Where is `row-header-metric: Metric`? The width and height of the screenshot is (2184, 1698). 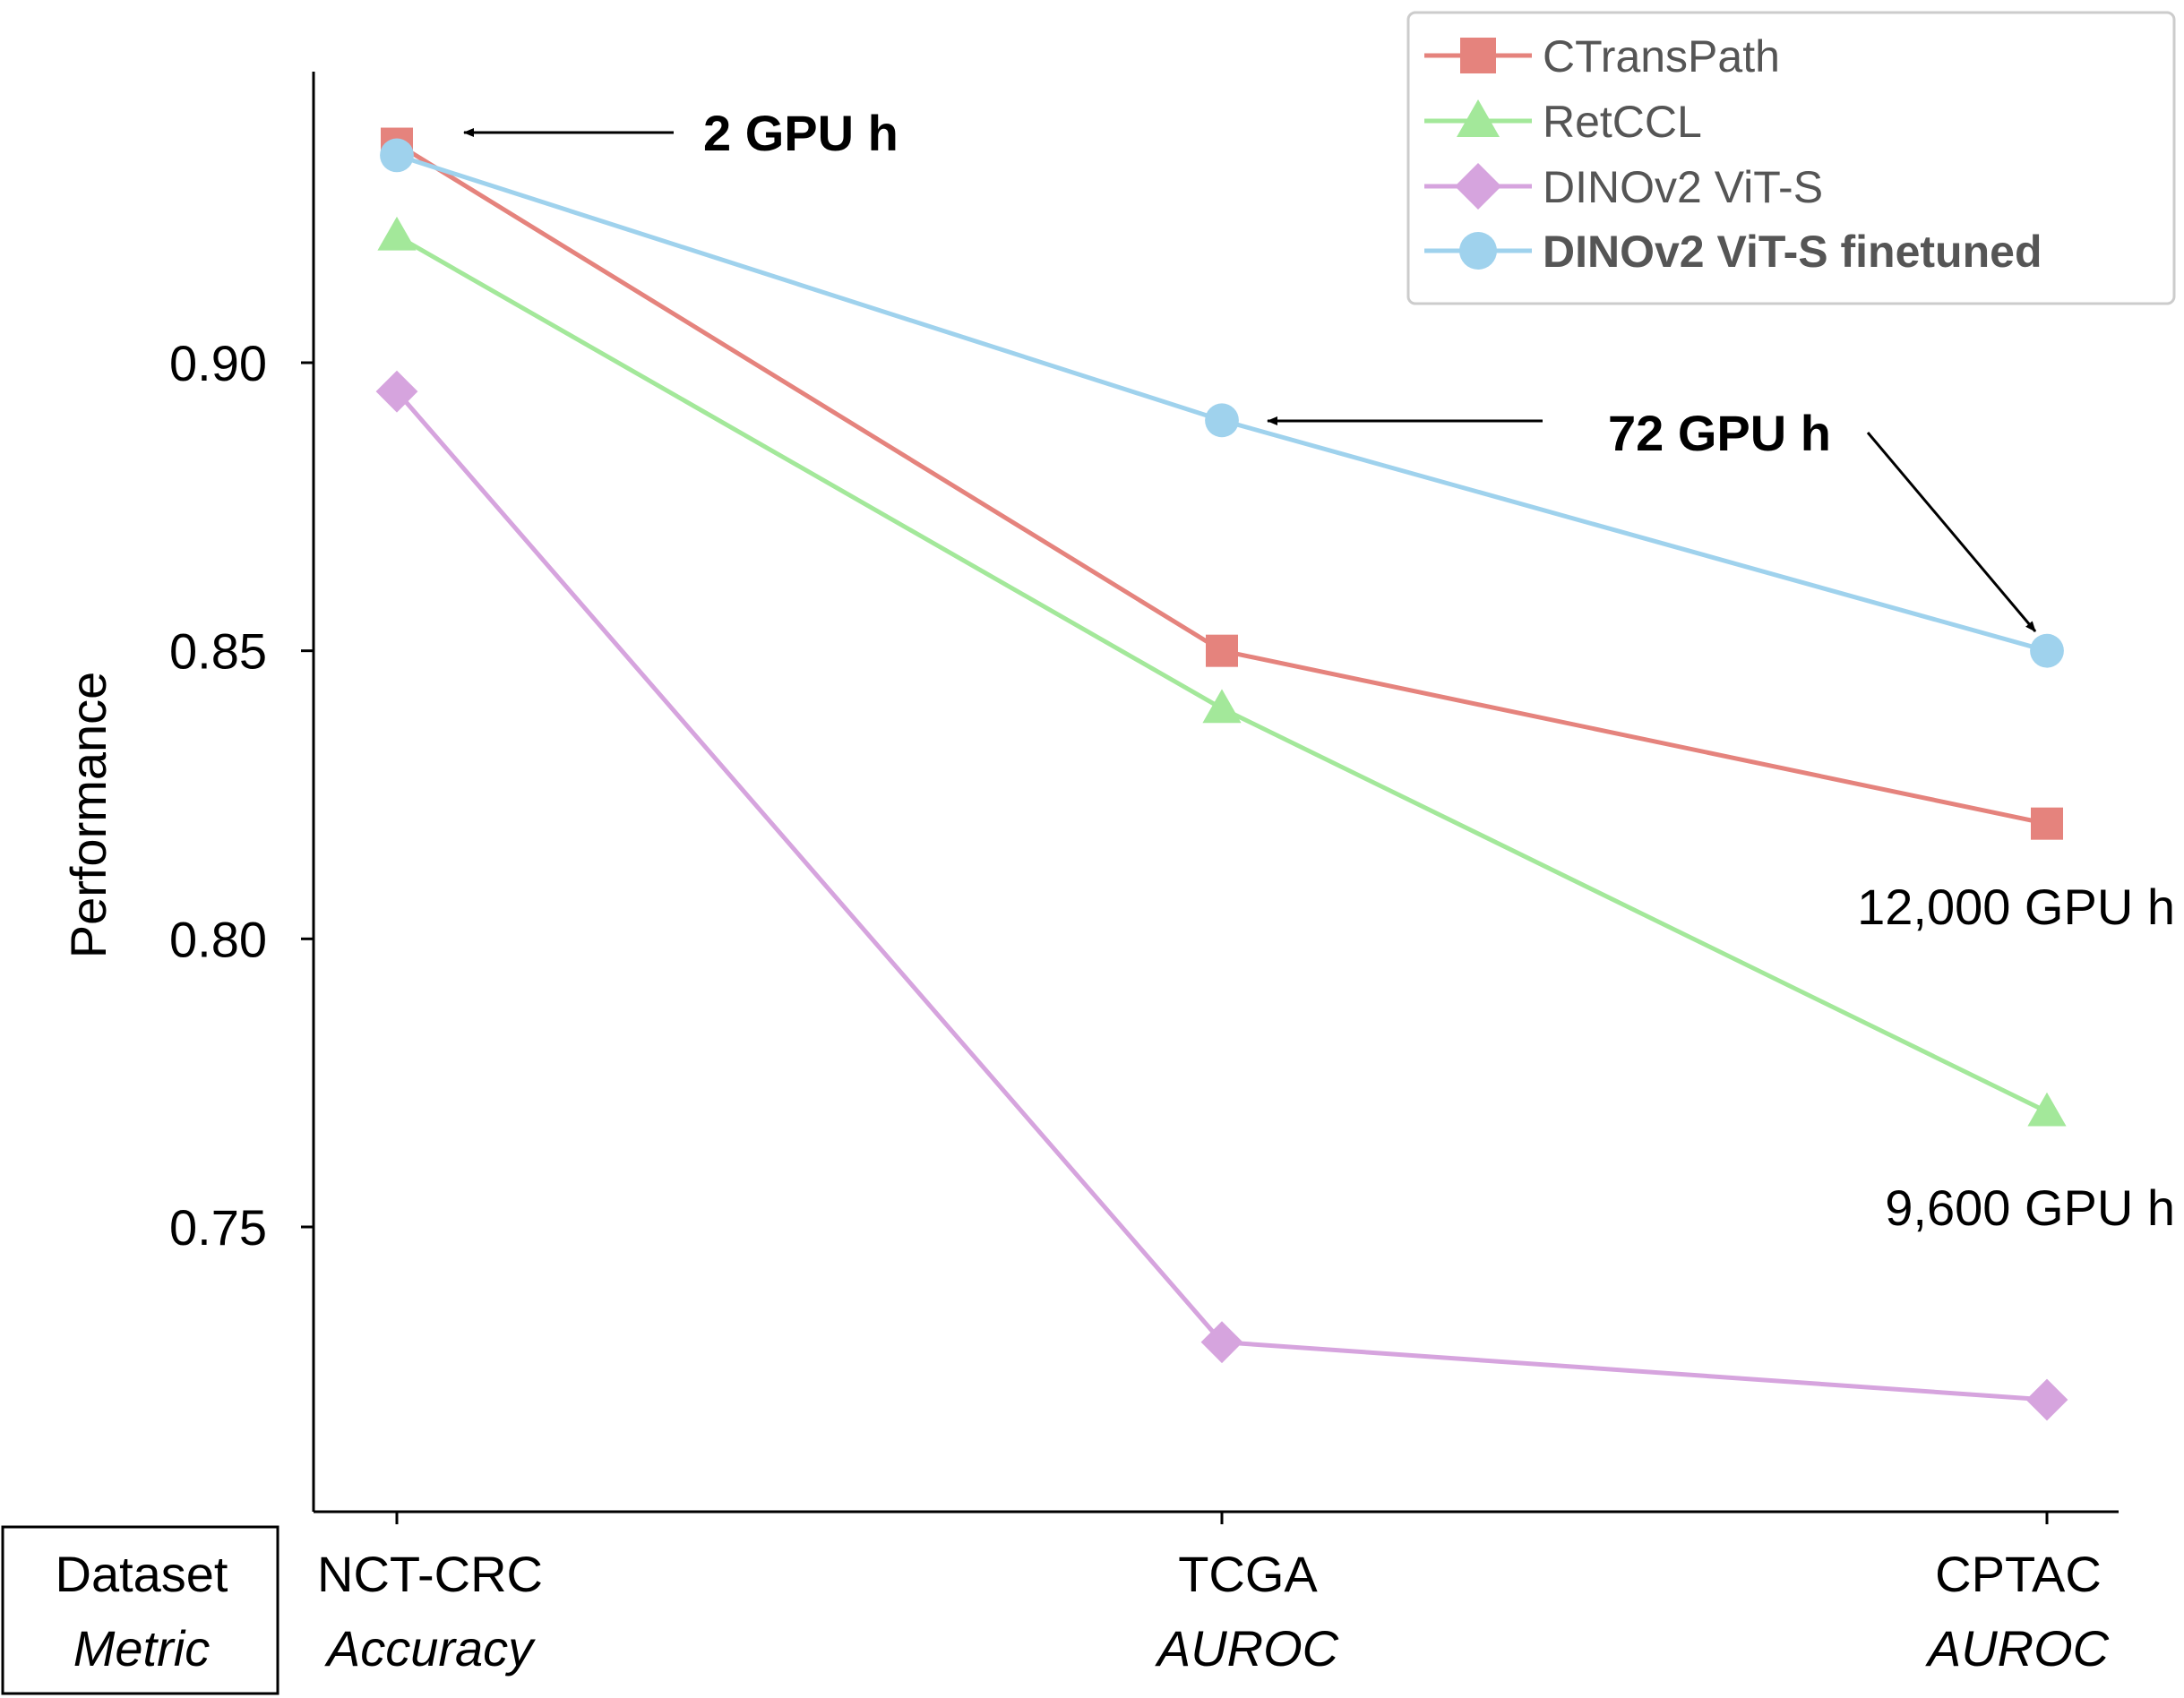
row-header-metric: Metric is located at coordinates (141, 1648).